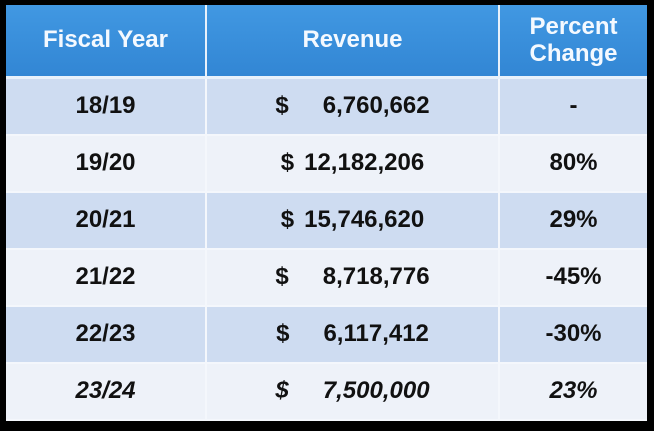 The width and height of the screenshot is (654, 431). I want to click on cell-revenue: $12,182,206, so click(353, 164).